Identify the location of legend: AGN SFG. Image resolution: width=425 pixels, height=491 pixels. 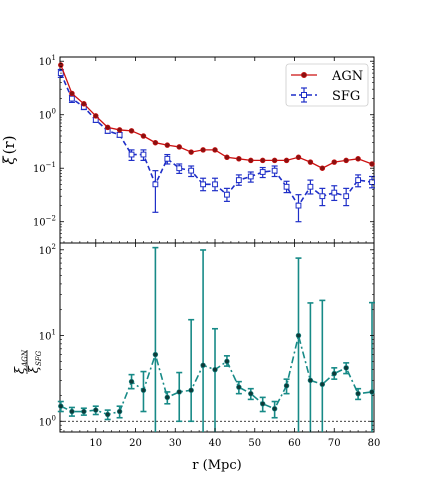
(327, 85).